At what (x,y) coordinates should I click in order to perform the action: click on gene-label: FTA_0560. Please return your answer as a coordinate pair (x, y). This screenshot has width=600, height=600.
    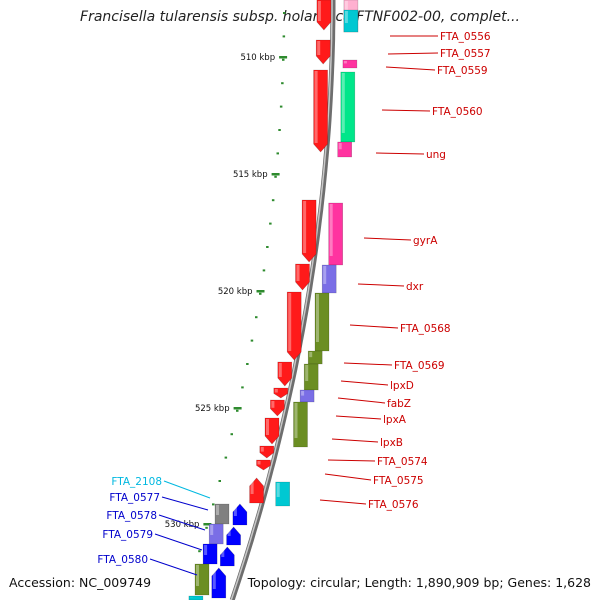
    Looking at the image, I should click on (457, 112).